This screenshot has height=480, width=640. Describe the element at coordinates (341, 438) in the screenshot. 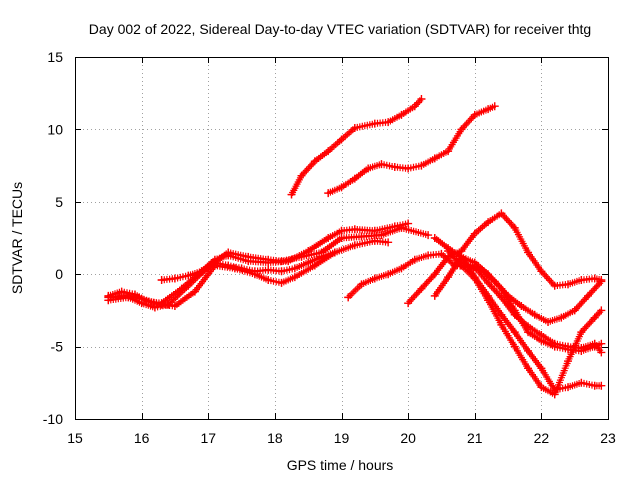

I see `x-tick-labels: 15 16 17 18 19 20 21 22 23` at that location.